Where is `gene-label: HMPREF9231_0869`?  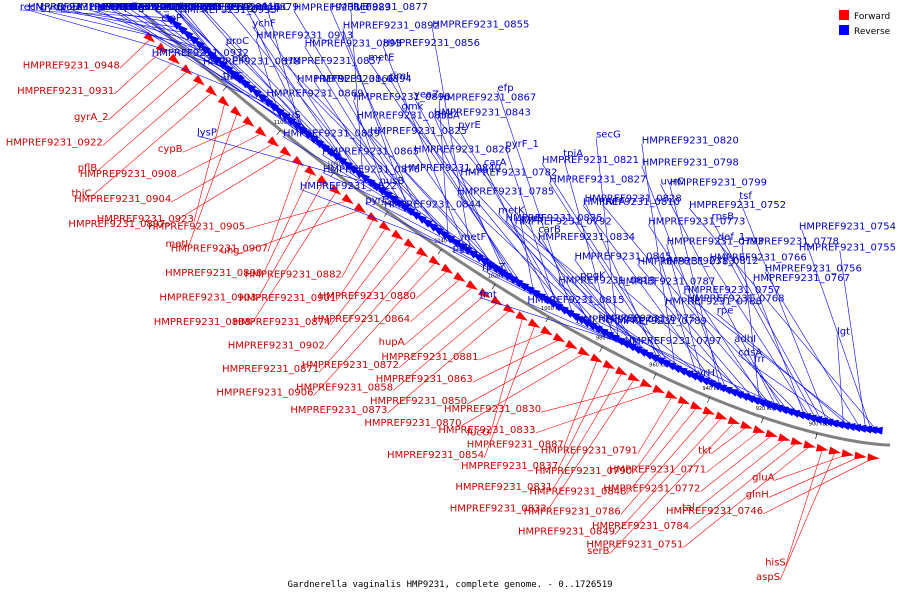 gene-label: HMPREF9231_0869 is located at coordinates (314, 94).